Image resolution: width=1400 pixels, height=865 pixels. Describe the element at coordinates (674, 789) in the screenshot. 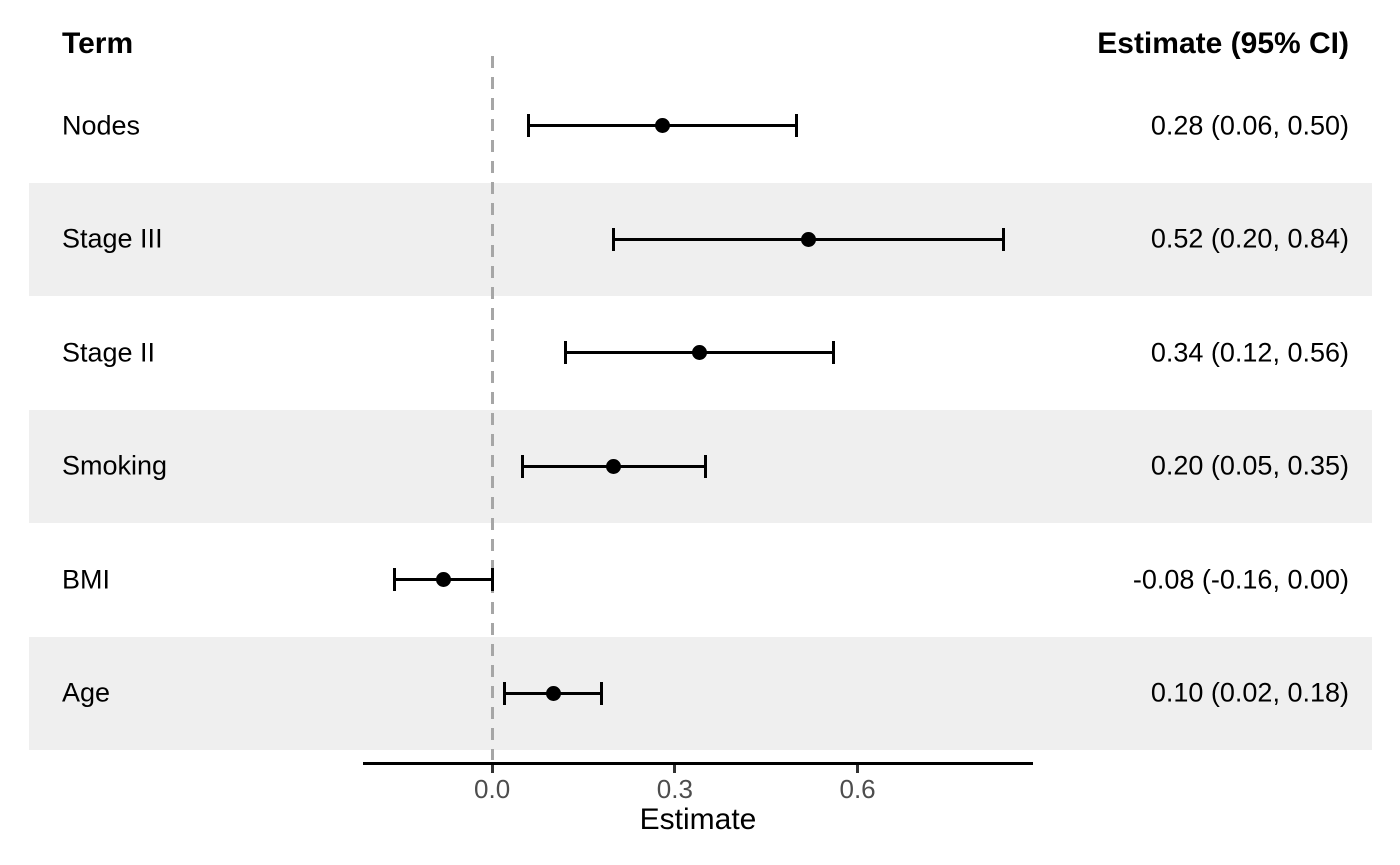

I see `x-axis-tick-label: 0.3` at that location.